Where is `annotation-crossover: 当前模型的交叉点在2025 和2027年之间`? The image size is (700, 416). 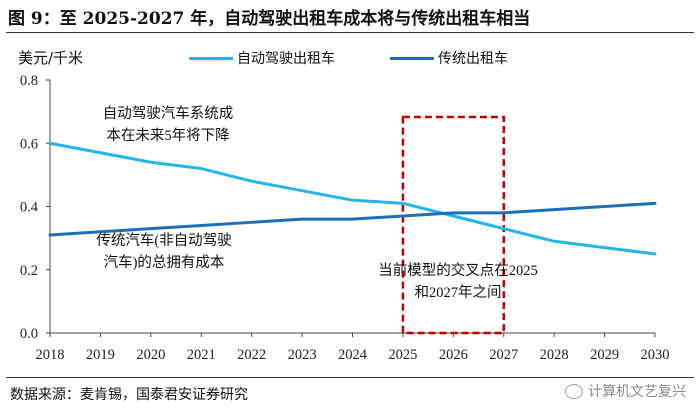
annotation-crossover: 当前模型的交叉点在2025 和2027年之间 is located at coordinates (458, 282).